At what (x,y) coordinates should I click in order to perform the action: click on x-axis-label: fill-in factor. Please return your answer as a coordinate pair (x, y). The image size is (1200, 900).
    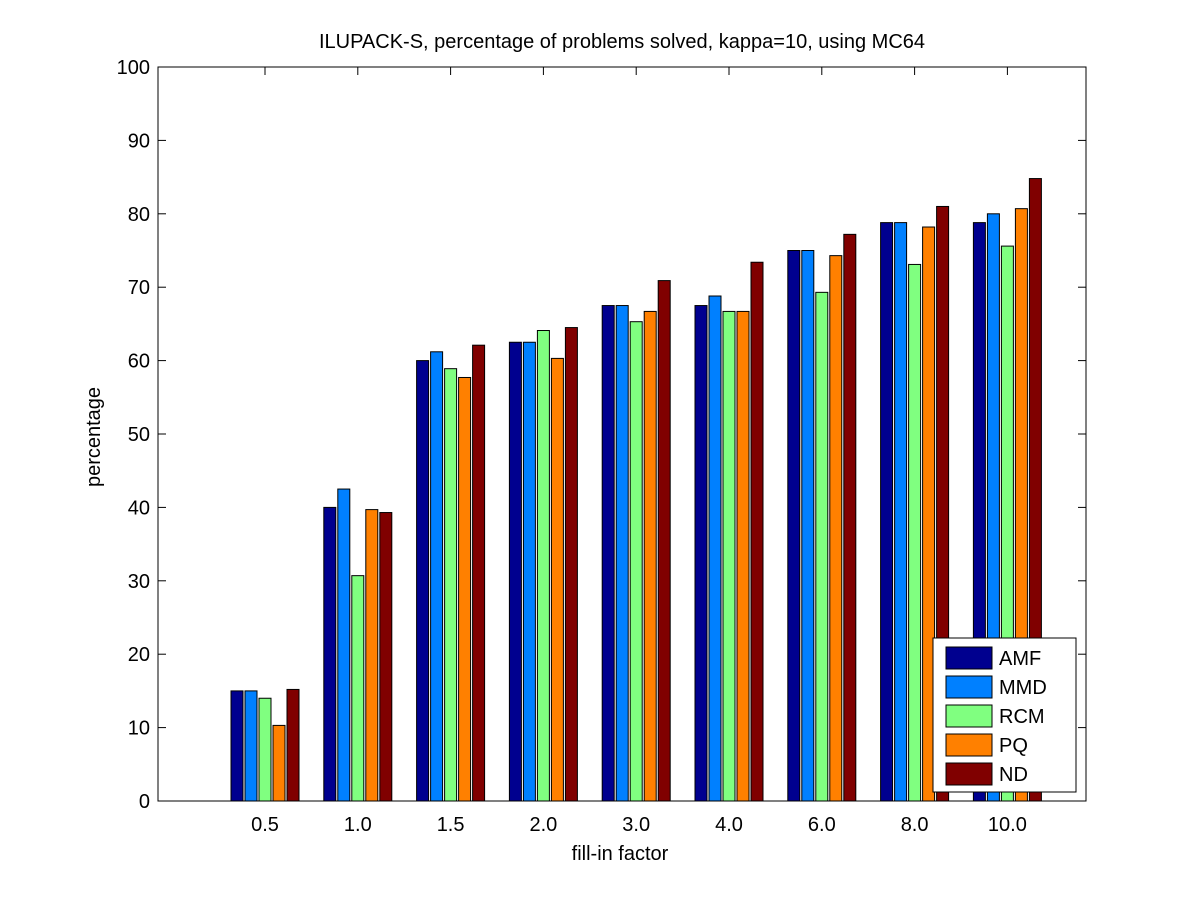
    Looking at the image, I should click on (620, 854).